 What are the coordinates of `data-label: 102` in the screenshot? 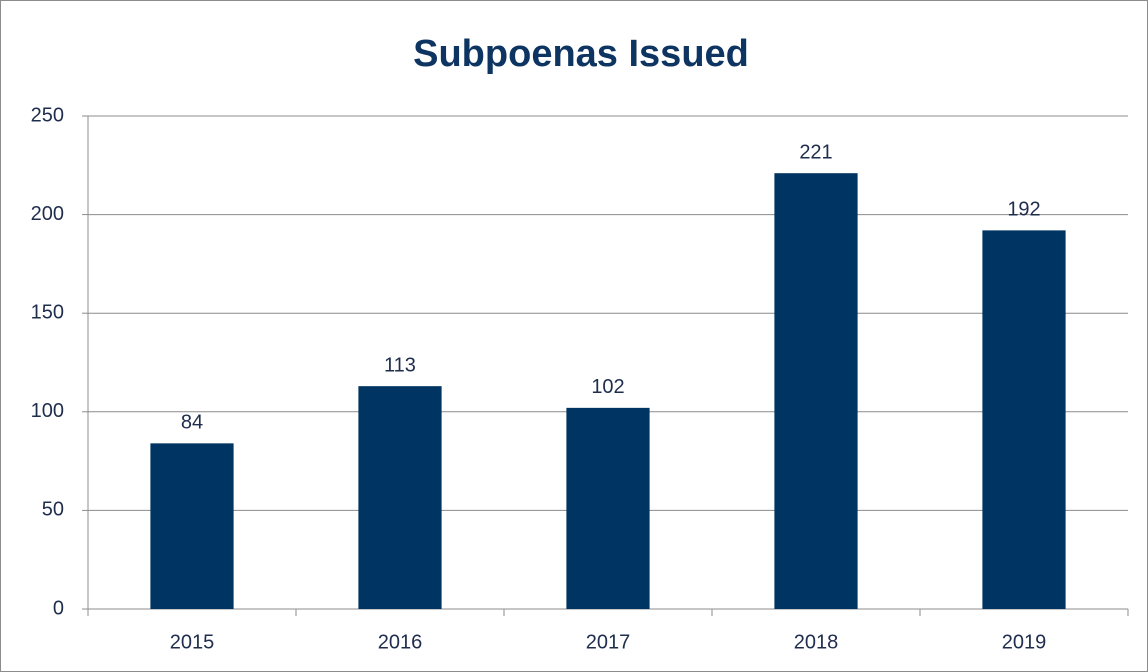 It's located at (607, 387).